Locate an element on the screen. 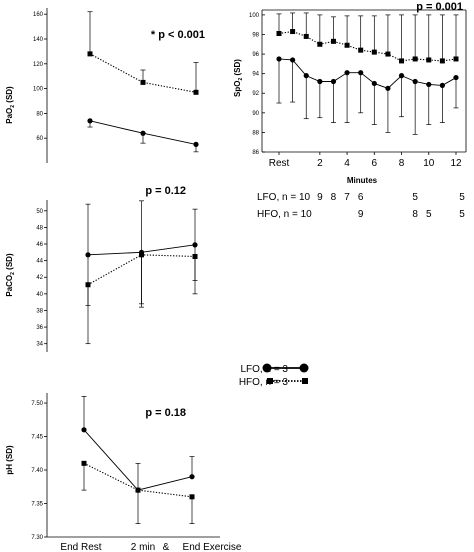 The image size is (474, 552). legend-marker-lfo-right is located at coordinates (304, 368).